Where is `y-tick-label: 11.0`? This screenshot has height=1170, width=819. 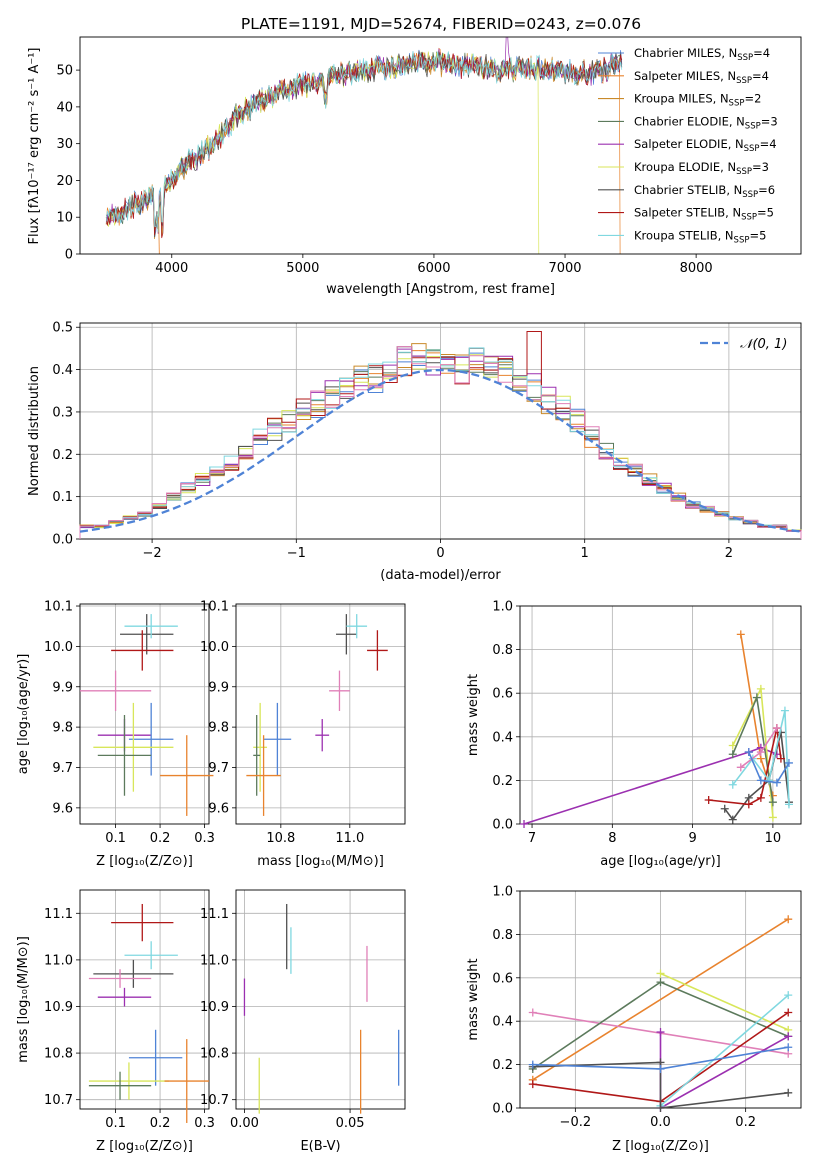 y-tick-label: 11.0 is located at coordinates (214, 960).